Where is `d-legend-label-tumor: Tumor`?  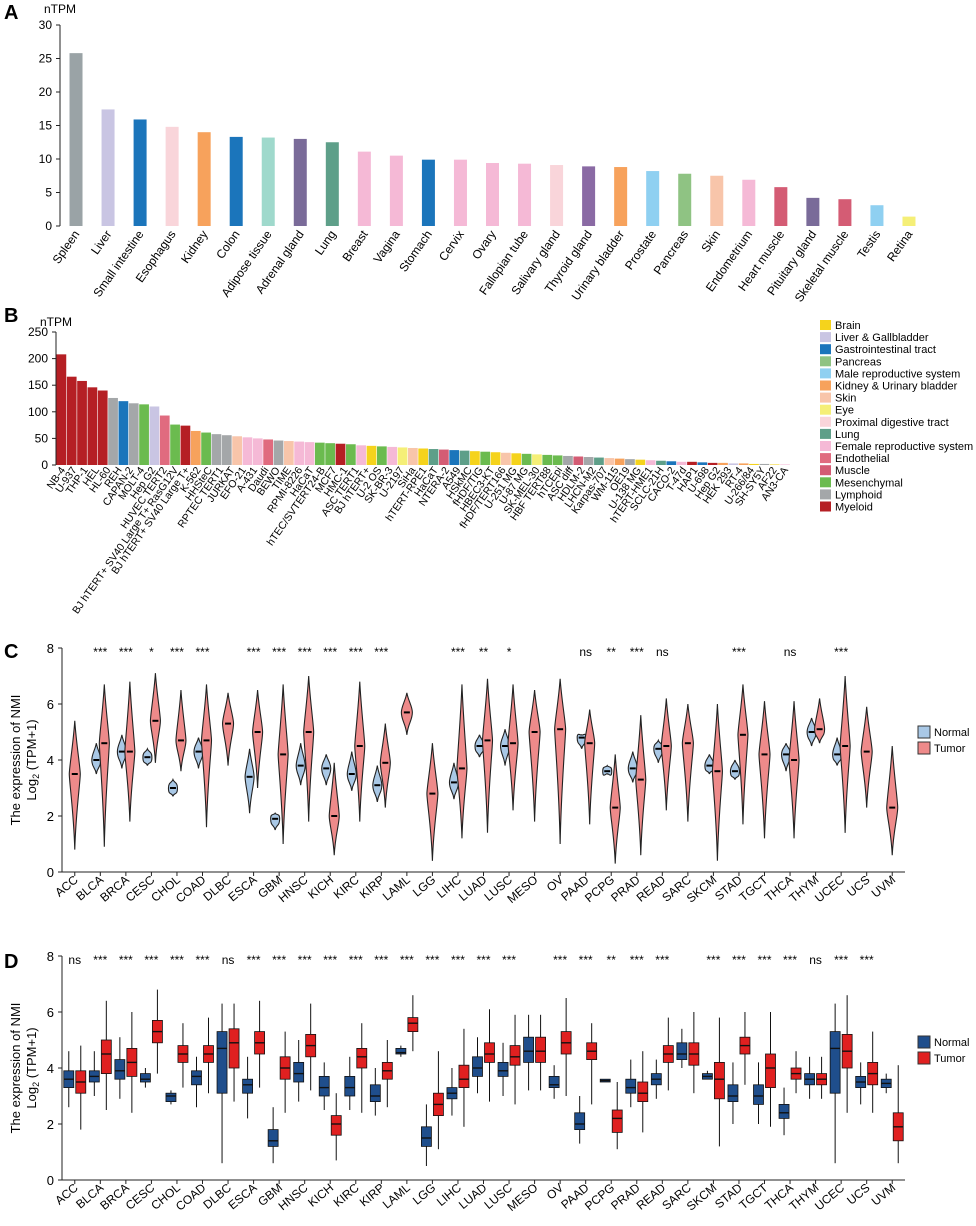 d-legend-label-tumor: Tumor is located at coordinates (950, 1059).